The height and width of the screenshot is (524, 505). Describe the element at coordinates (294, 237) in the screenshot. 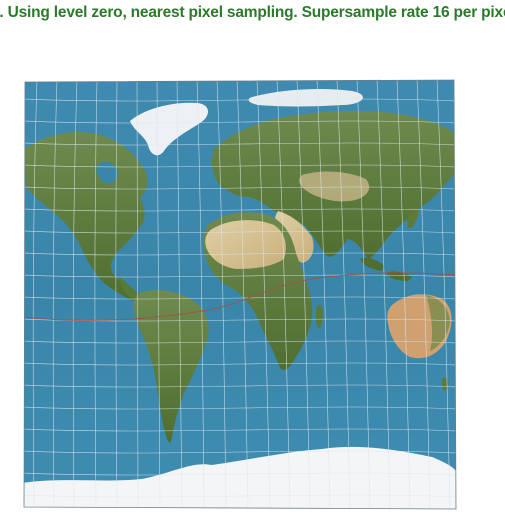

I see `middle-east-desert` at that location.